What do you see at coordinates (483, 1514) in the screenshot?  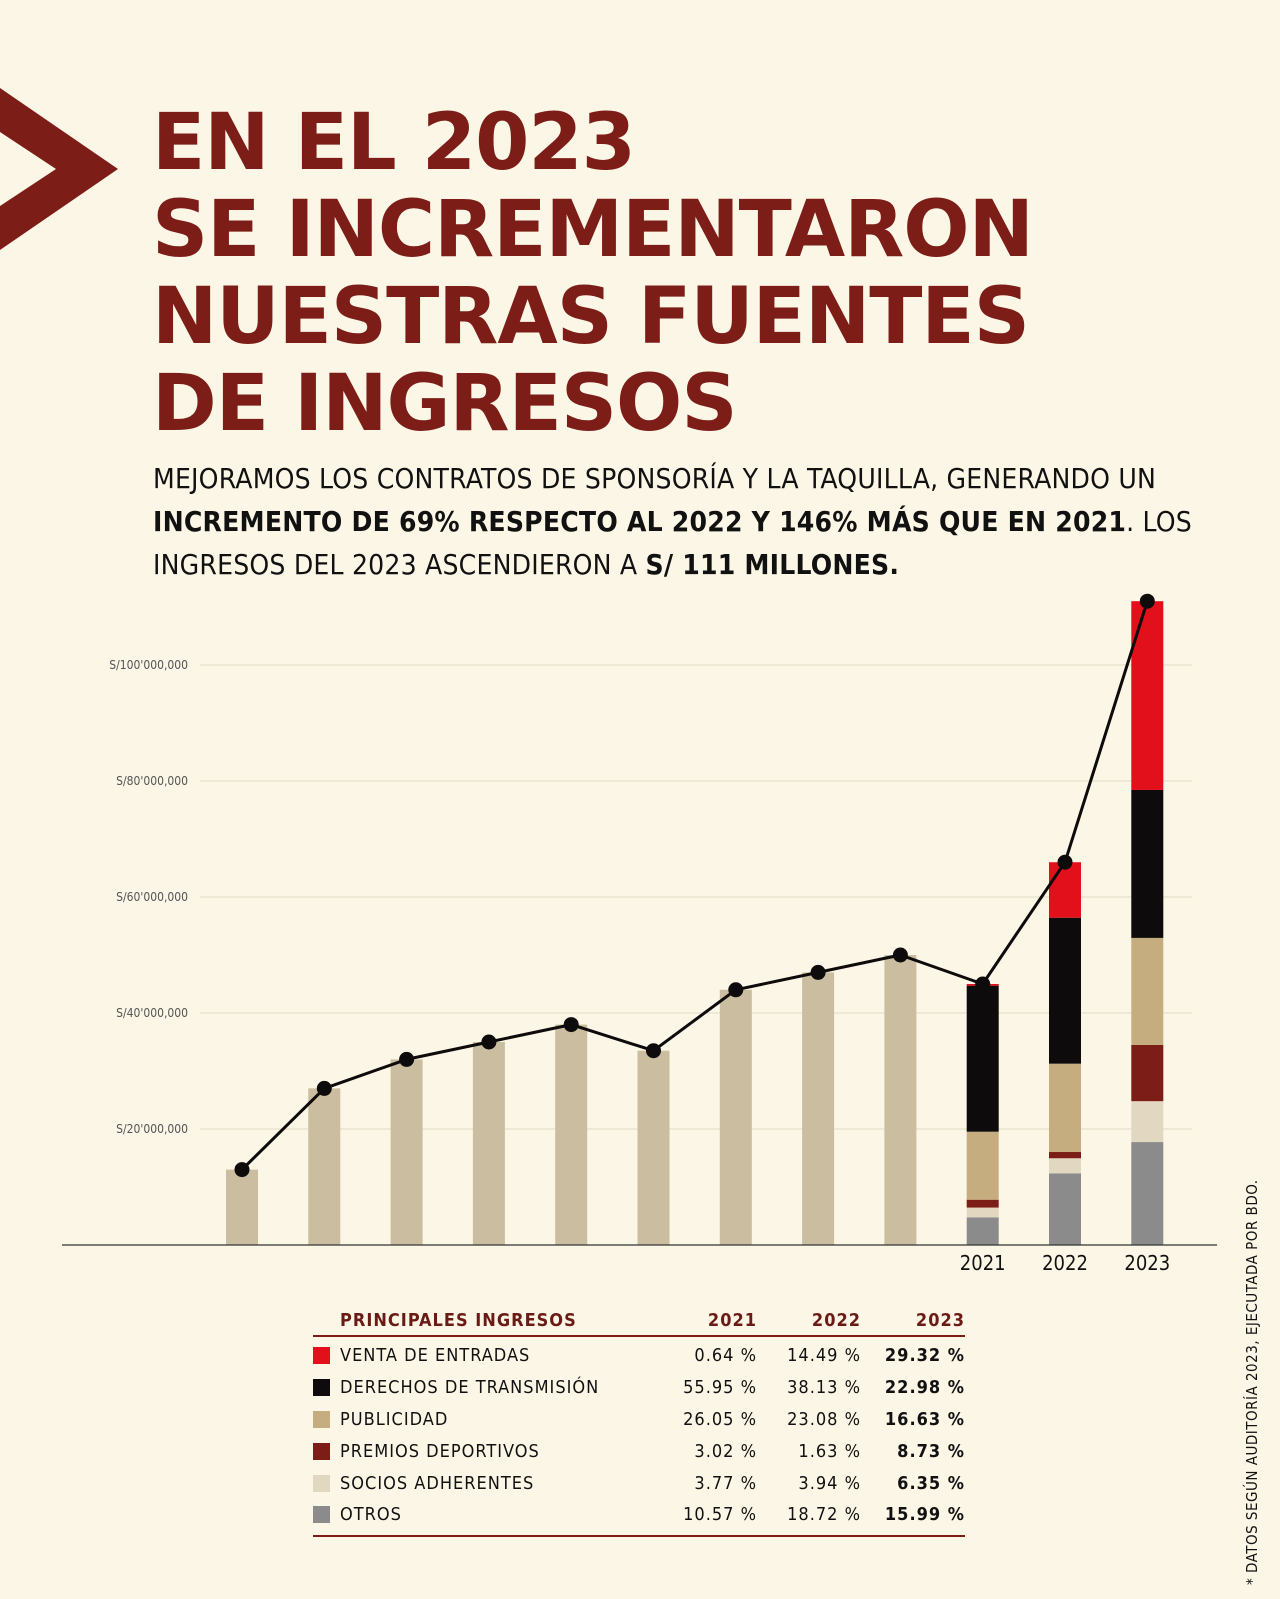 I see `row-label-cell: OTROS` at bounding box center [483, 1514].